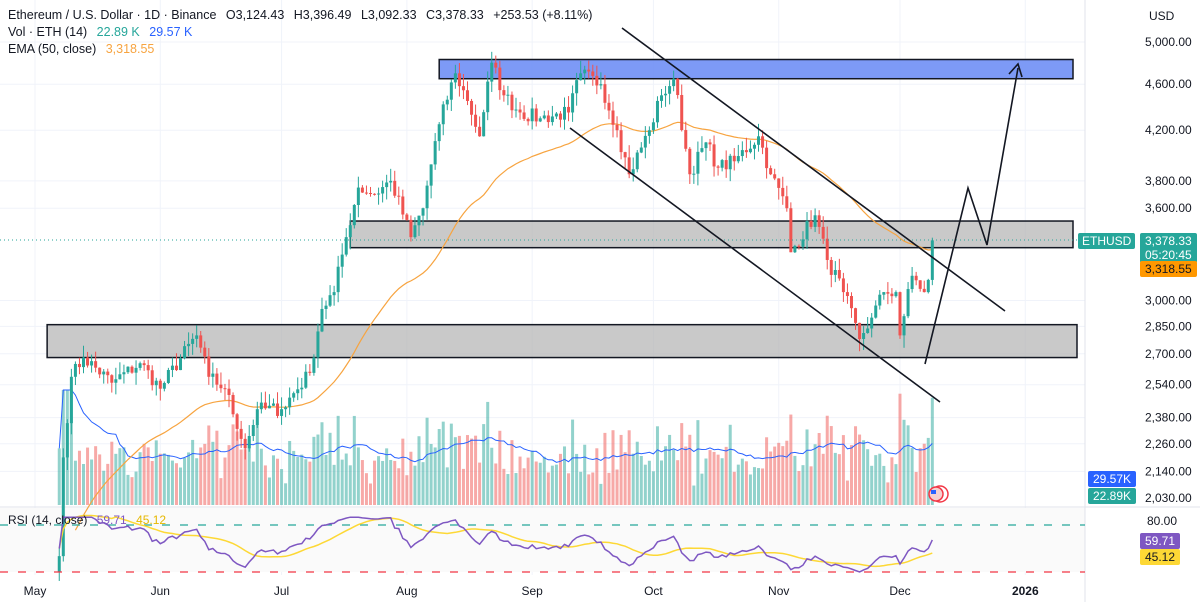 This screenshot has width=1200, height=602. I want to click on zone-resistance-top, so click(756, 69).